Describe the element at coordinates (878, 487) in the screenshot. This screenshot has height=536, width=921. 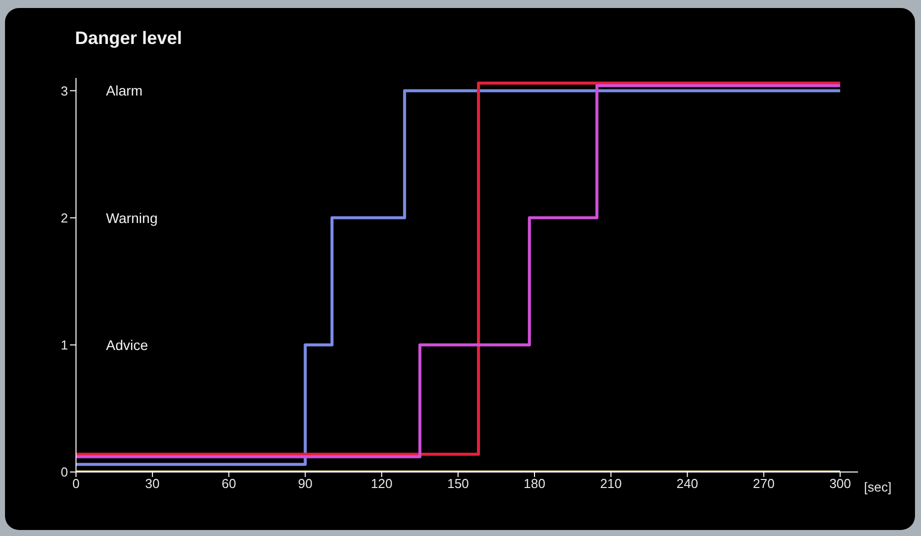
I see `x-axis-title: [sec]` at that location.